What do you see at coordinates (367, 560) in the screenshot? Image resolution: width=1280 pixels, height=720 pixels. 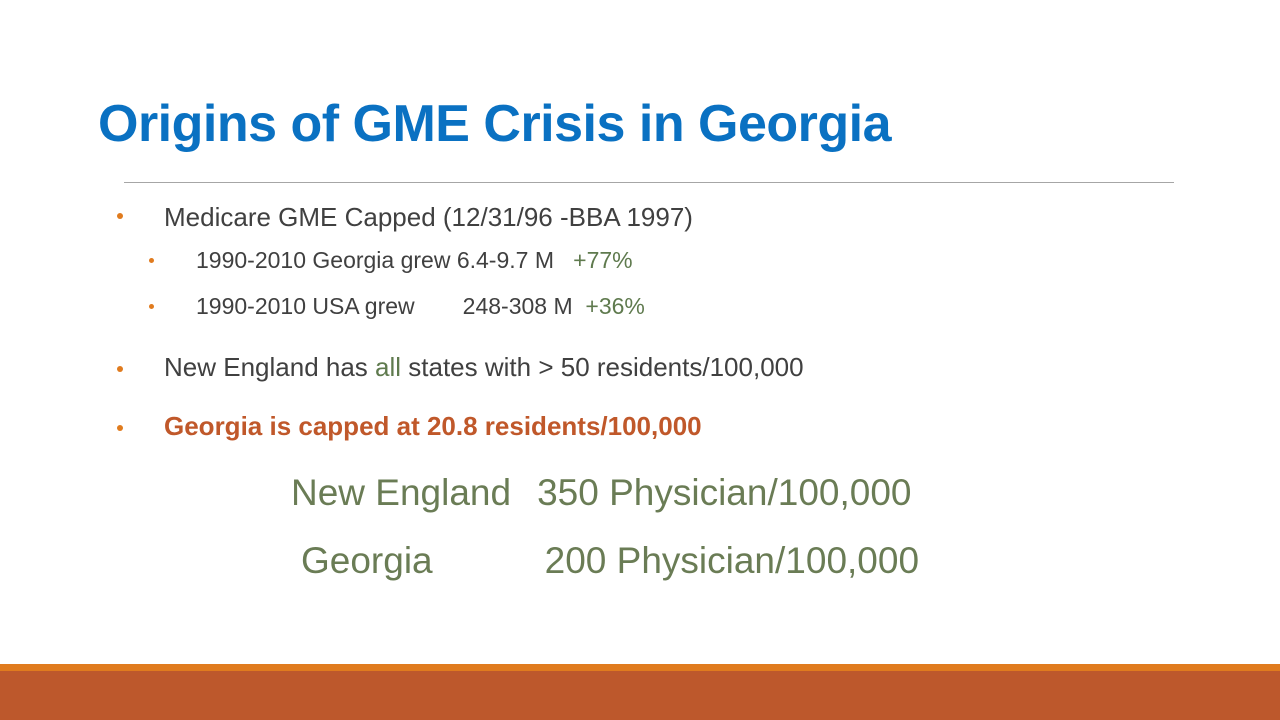 I see `stat-georgia-label: Georgia` at bounding box center [367, 560].